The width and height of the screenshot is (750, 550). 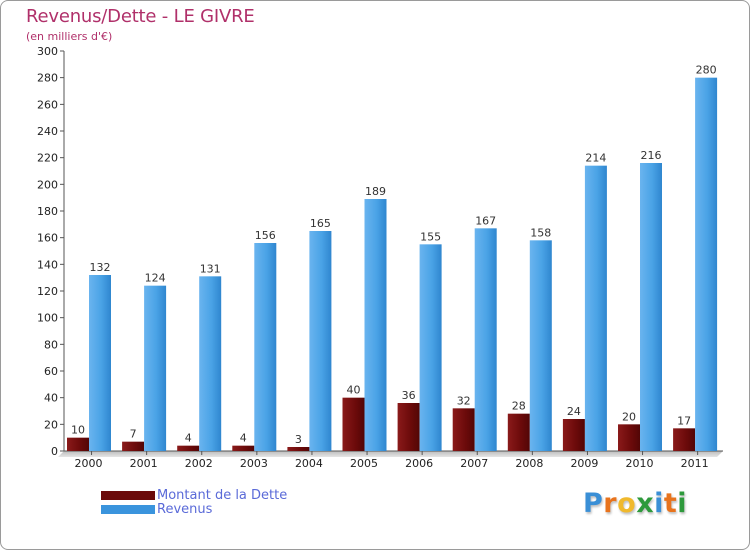 I want to click on data-label-revenus: 167, so click(x=485, y=220).